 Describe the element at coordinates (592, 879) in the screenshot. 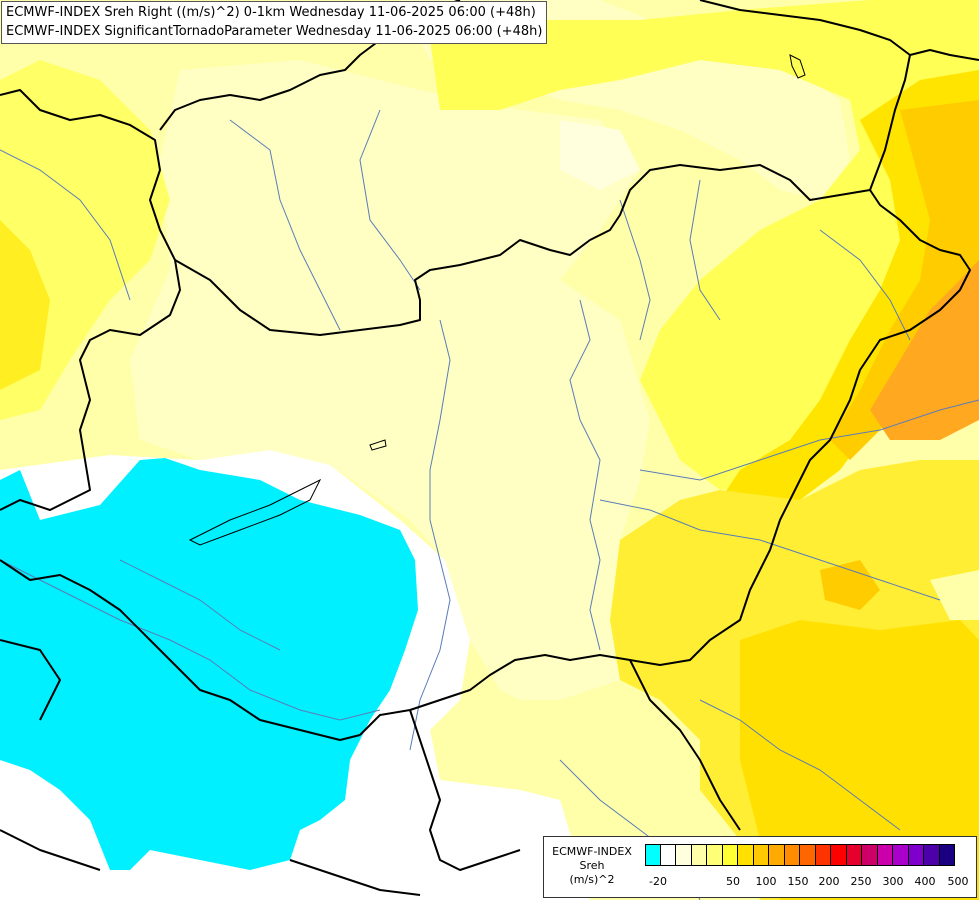

I see `legend-line-3: (m/s)^2` at that location.